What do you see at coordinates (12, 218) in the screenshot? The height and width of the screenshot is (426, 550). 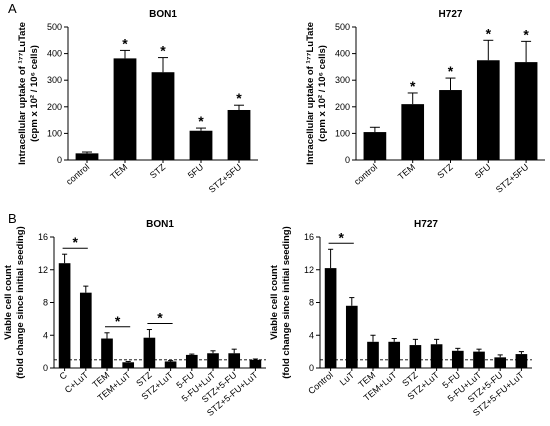 I see `panel-label-b: B` at bounding box center [12, 218].